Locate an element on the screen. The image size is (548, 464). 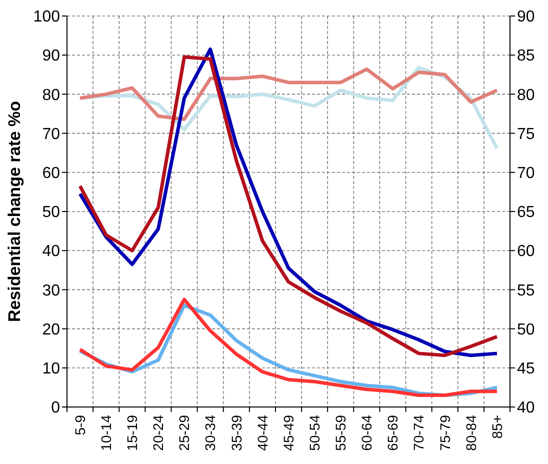
y2-tick-label: 45 is located at coordinates (526, 369).